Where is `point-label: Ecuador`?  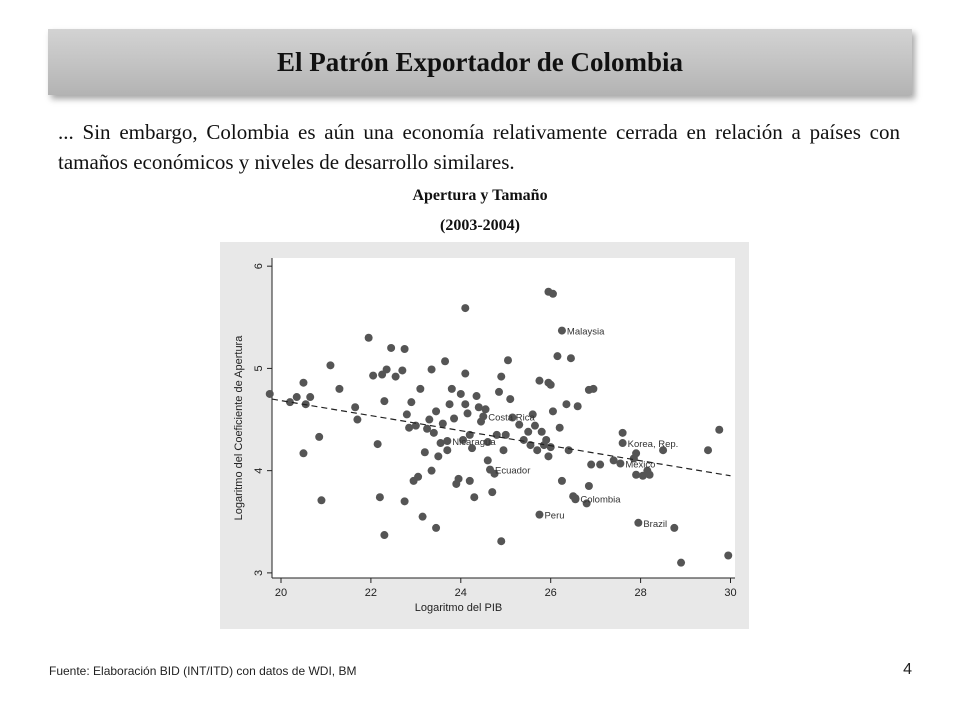
point-label: Ecuador is located at coordinates (512, 471).